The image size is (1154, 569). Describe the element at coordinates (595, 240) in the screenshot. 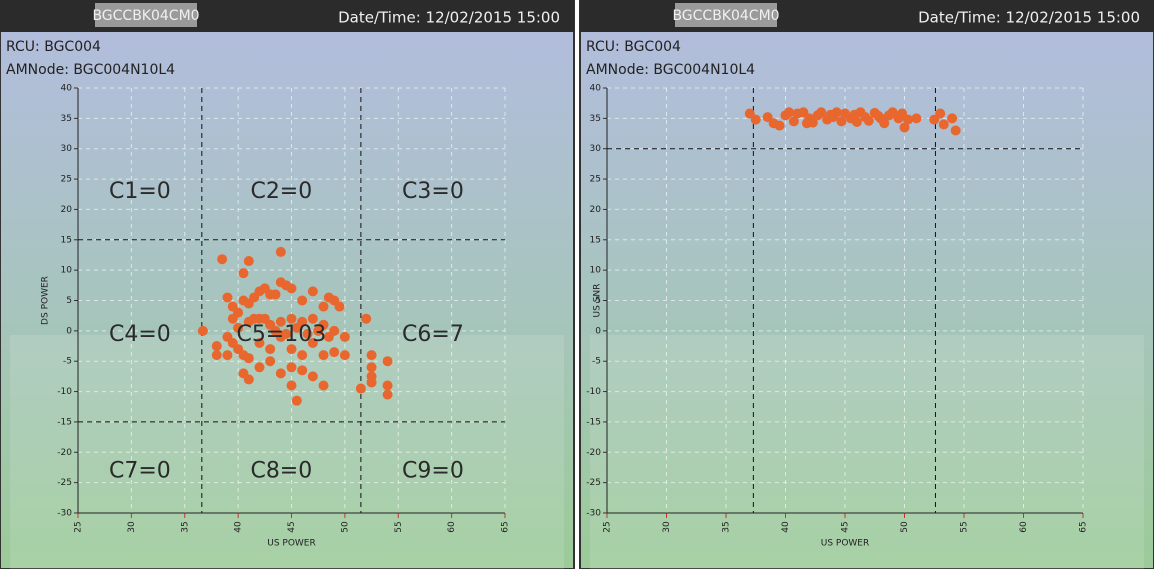

I see `y-tick-label: 15` at that location.